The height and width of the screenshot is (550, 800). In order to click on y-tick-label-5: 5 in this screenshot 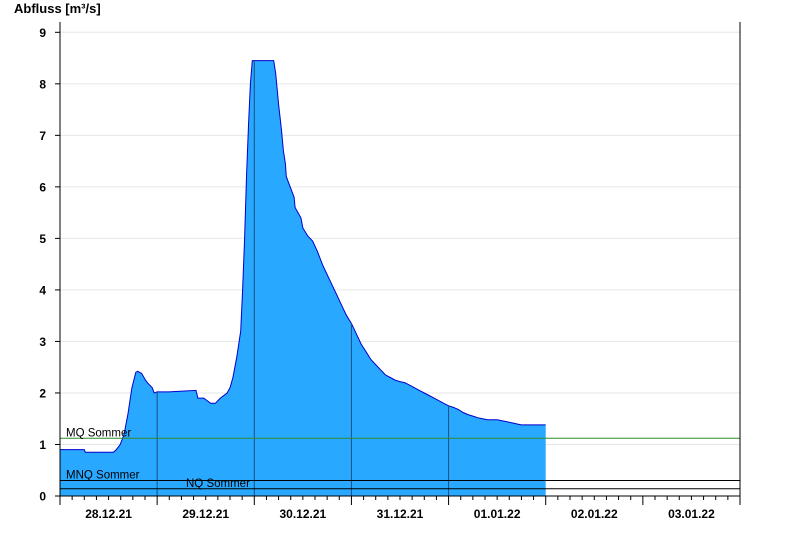, I will do `click(42, 239)`.